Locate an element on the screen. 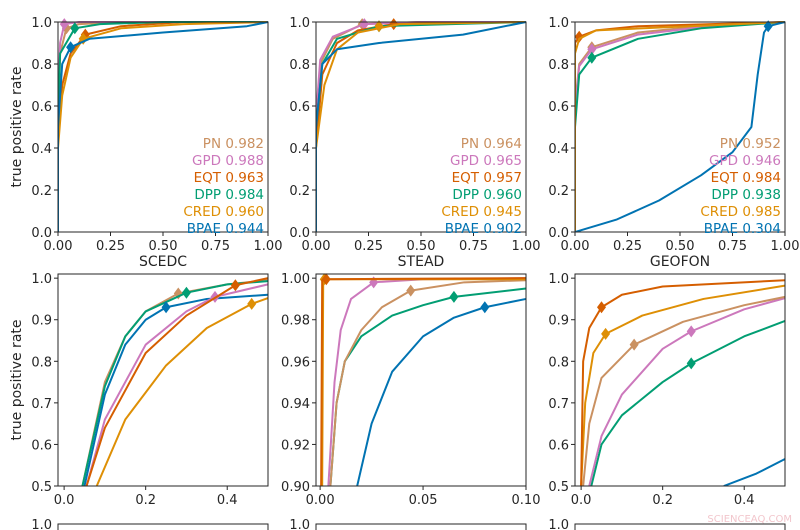  legend-entry-cred: CRED 0.960 is located at coordinates (223, 212).